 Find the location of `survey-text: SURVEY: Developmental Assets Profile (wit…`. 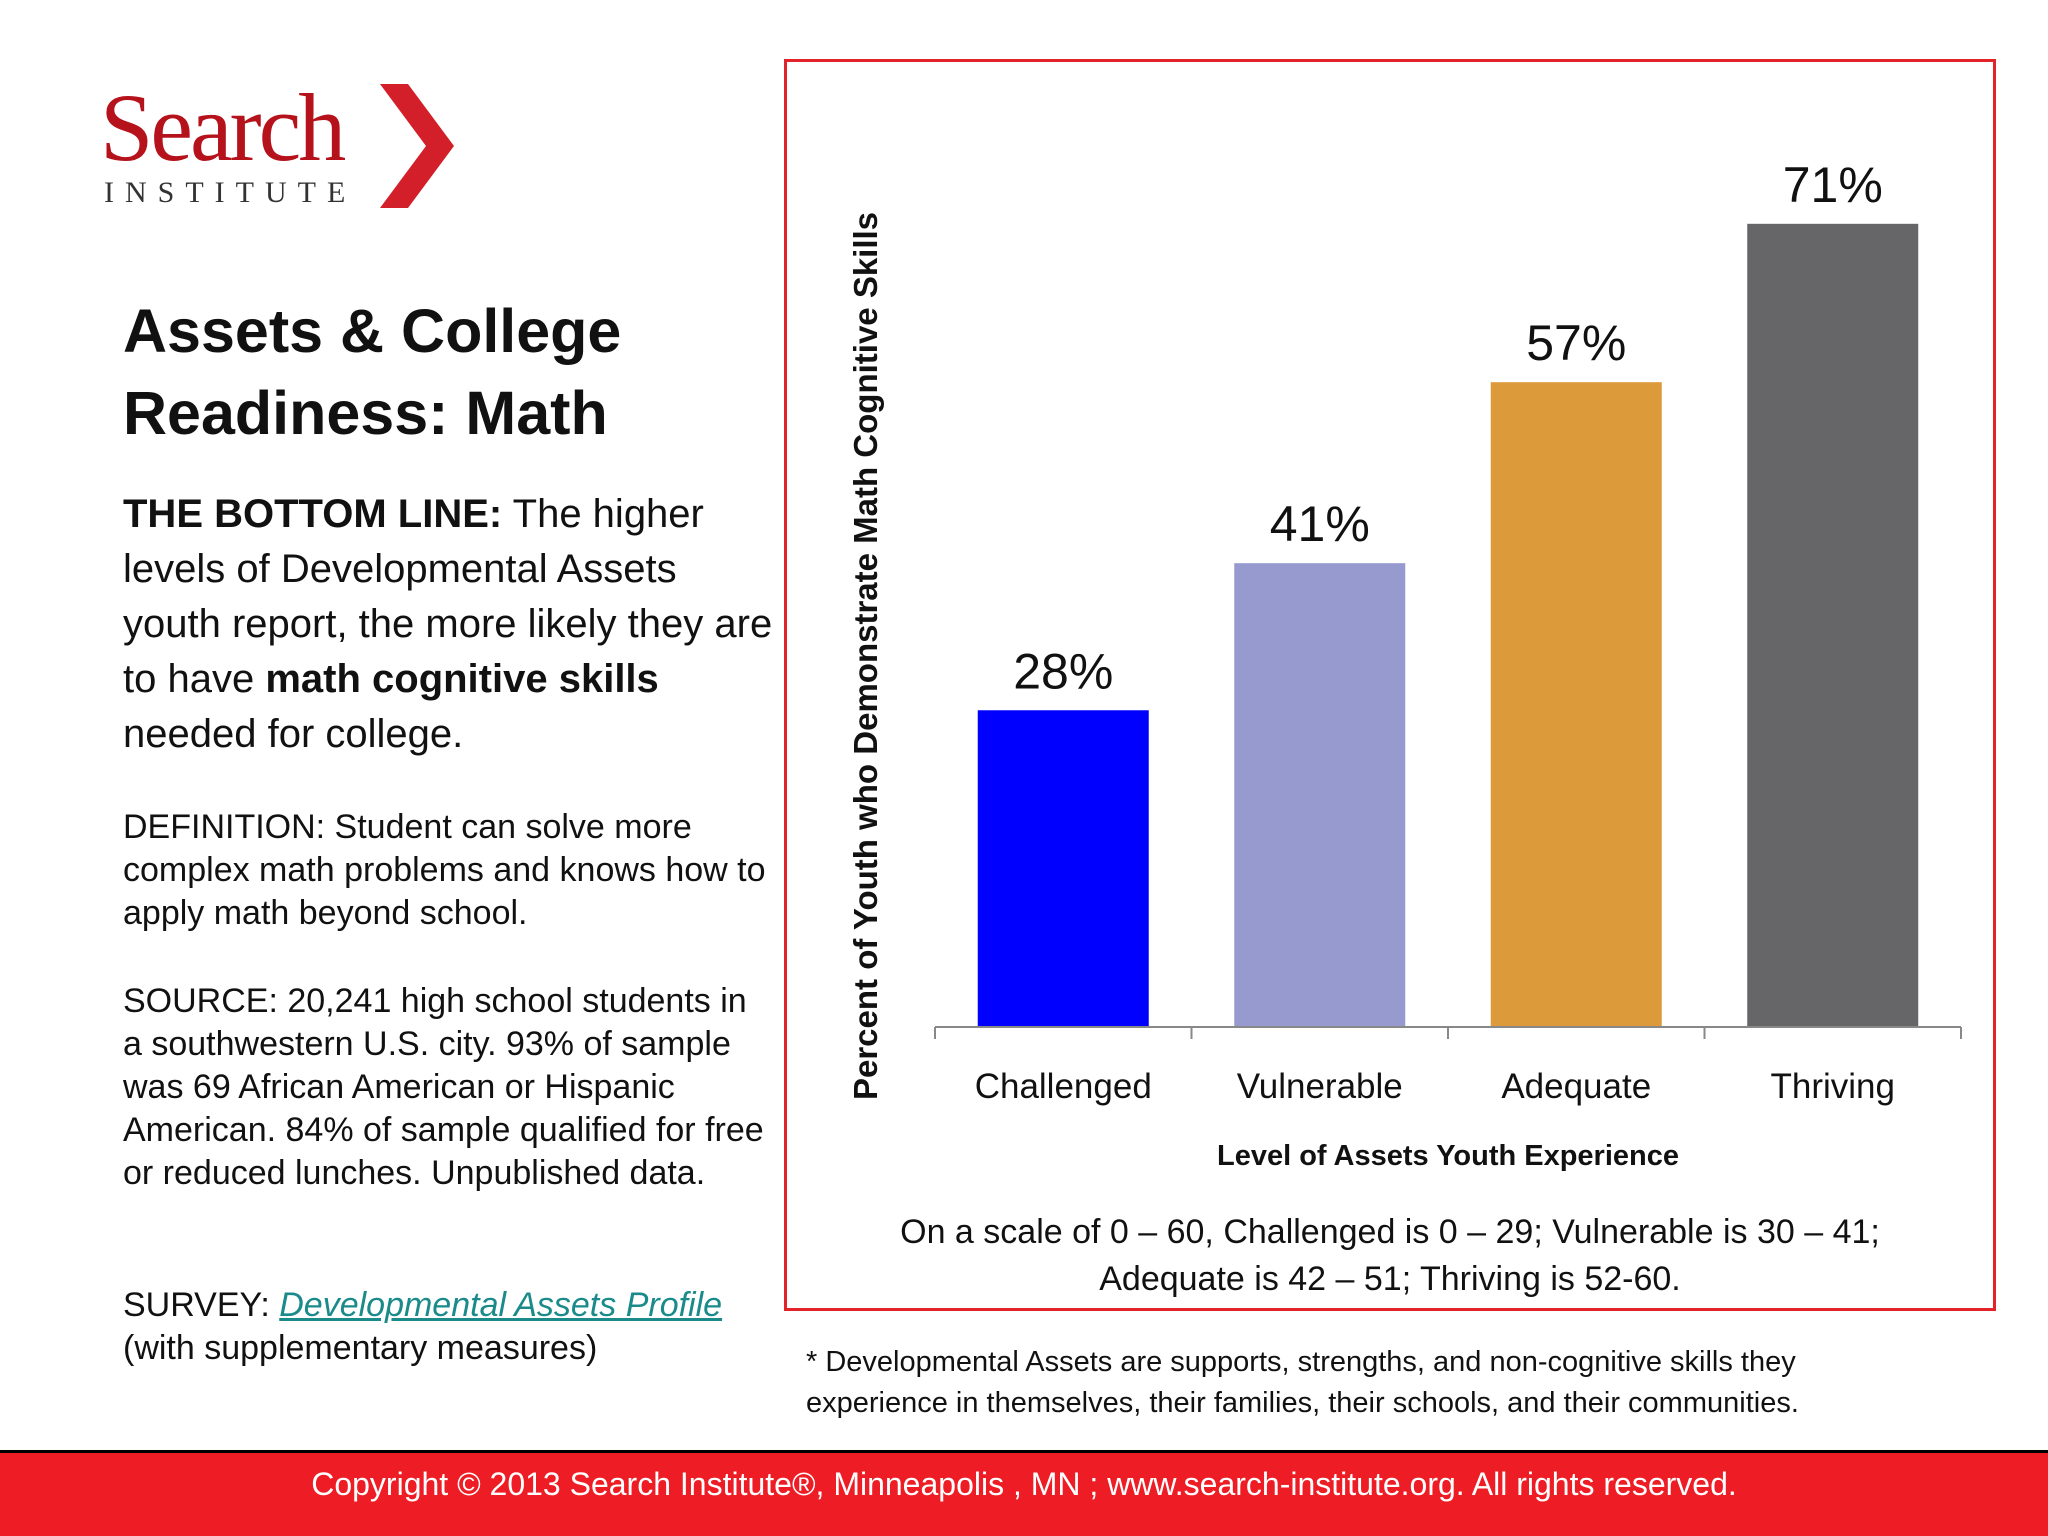

survey-text: SURVEY: Developmental Assets Profile (wit… is located at coordinates (448, 1327).